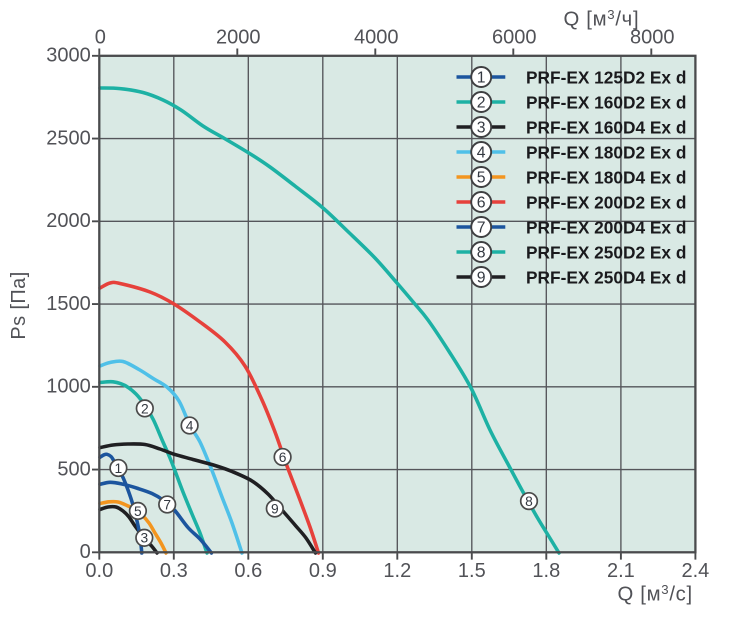 Image resolution: width=738 pixels, height=619 pixels. What do you see at coordinates (606, 202) in the screenshot?
I see `svg-text: PRF-EX 200D2 Ex d` at bounding box center [606, 202].